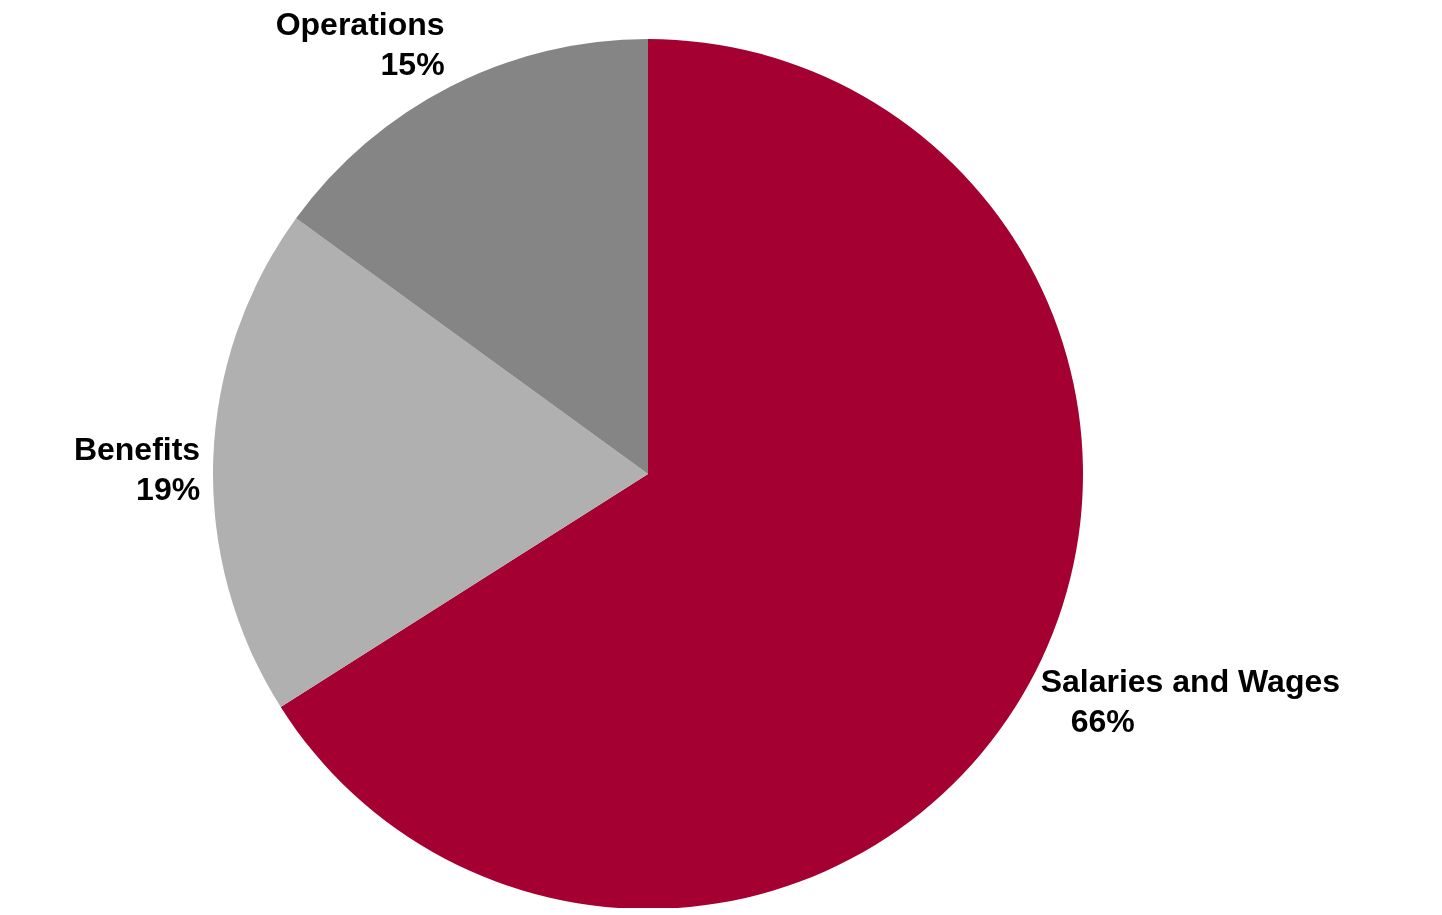 This screenshot has height=915, width=1442. Describe the element at coordinates (137, 448) in the screenshot. I see `slice-label: Benefits` at that location.